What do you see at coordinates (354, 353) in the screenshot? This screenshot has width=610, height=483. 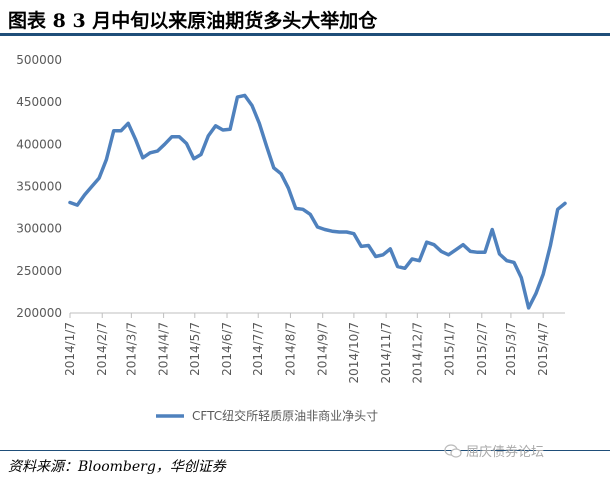 I see `x-tick-label: 2014/10/7` at bounding box center [354, 353].